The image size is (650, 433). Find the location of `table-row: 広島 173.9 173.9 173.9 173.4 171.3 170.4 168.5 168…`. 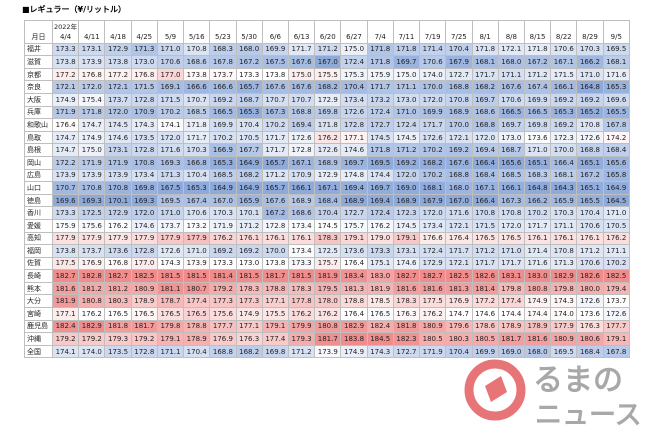

table-row: 広島 173.9 173.9 173.9 173.4 171.3 170.4 168.5 168… is located at coordinates (327, 175).